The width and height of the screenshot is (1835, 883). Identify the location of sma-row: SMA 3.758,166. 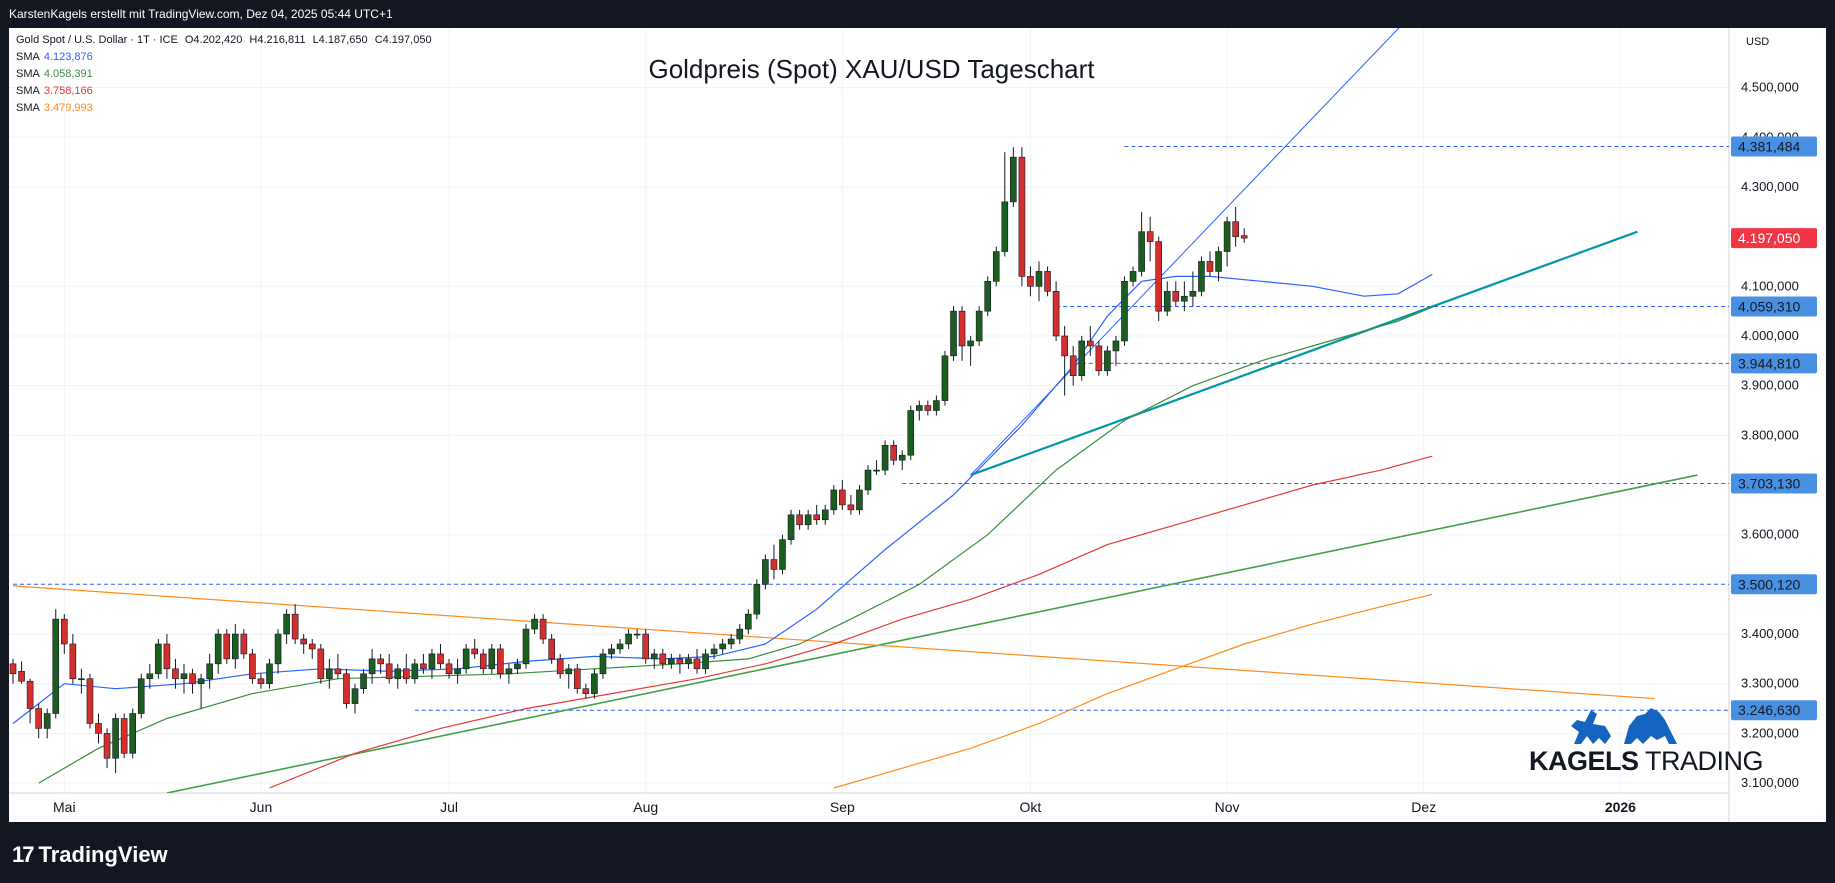
(226, 91).